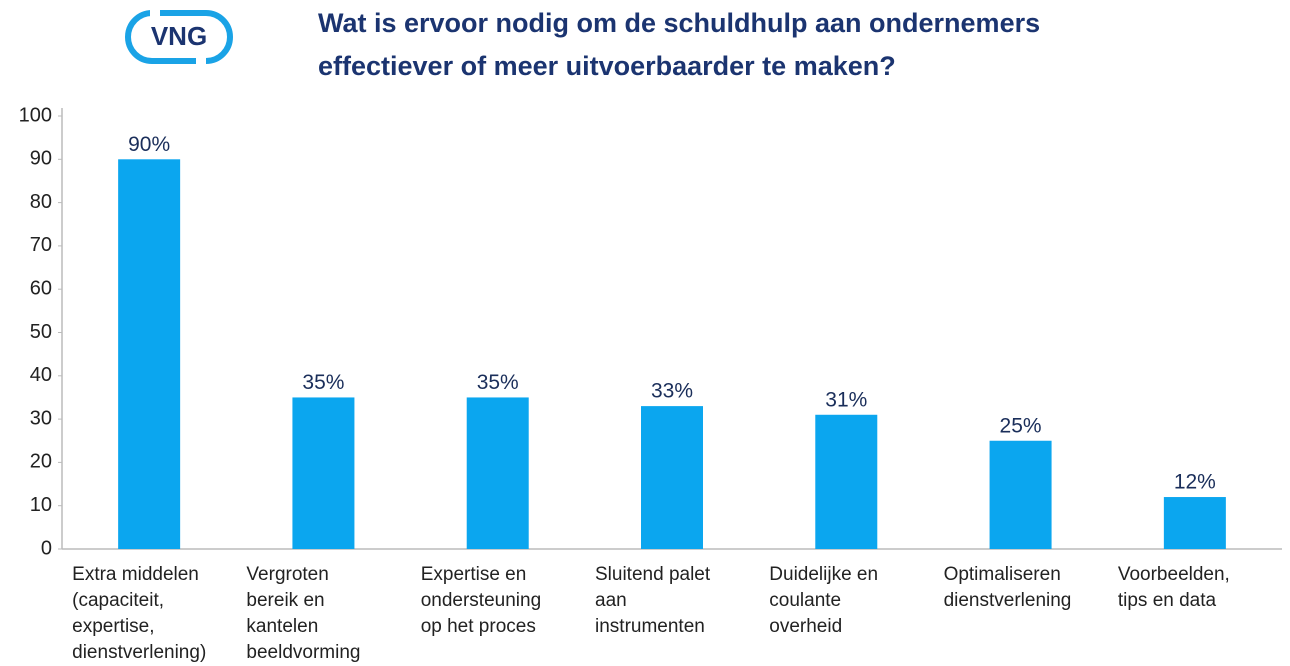 The height and width of the screenshot is (666, 1290). Describe the element at coordinates (41, 159) in the screenshot. I see `y-tick-label: 90` at that location.